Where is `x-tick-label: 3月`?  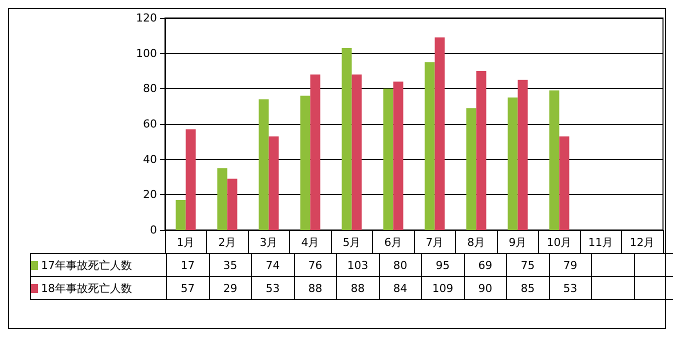 x-tick-label: 3月 is located at coordinates (269, 242).